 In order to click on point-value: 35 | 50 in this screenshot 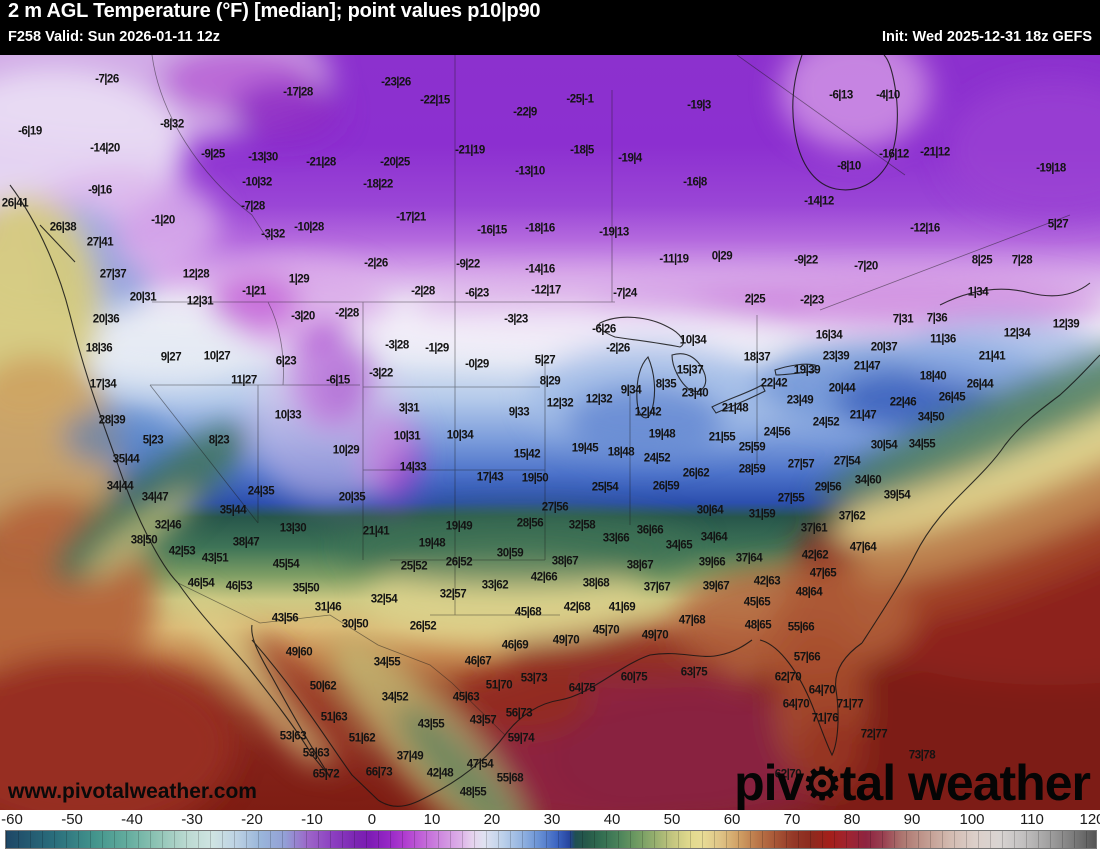, I will do `click(306, 588)`.